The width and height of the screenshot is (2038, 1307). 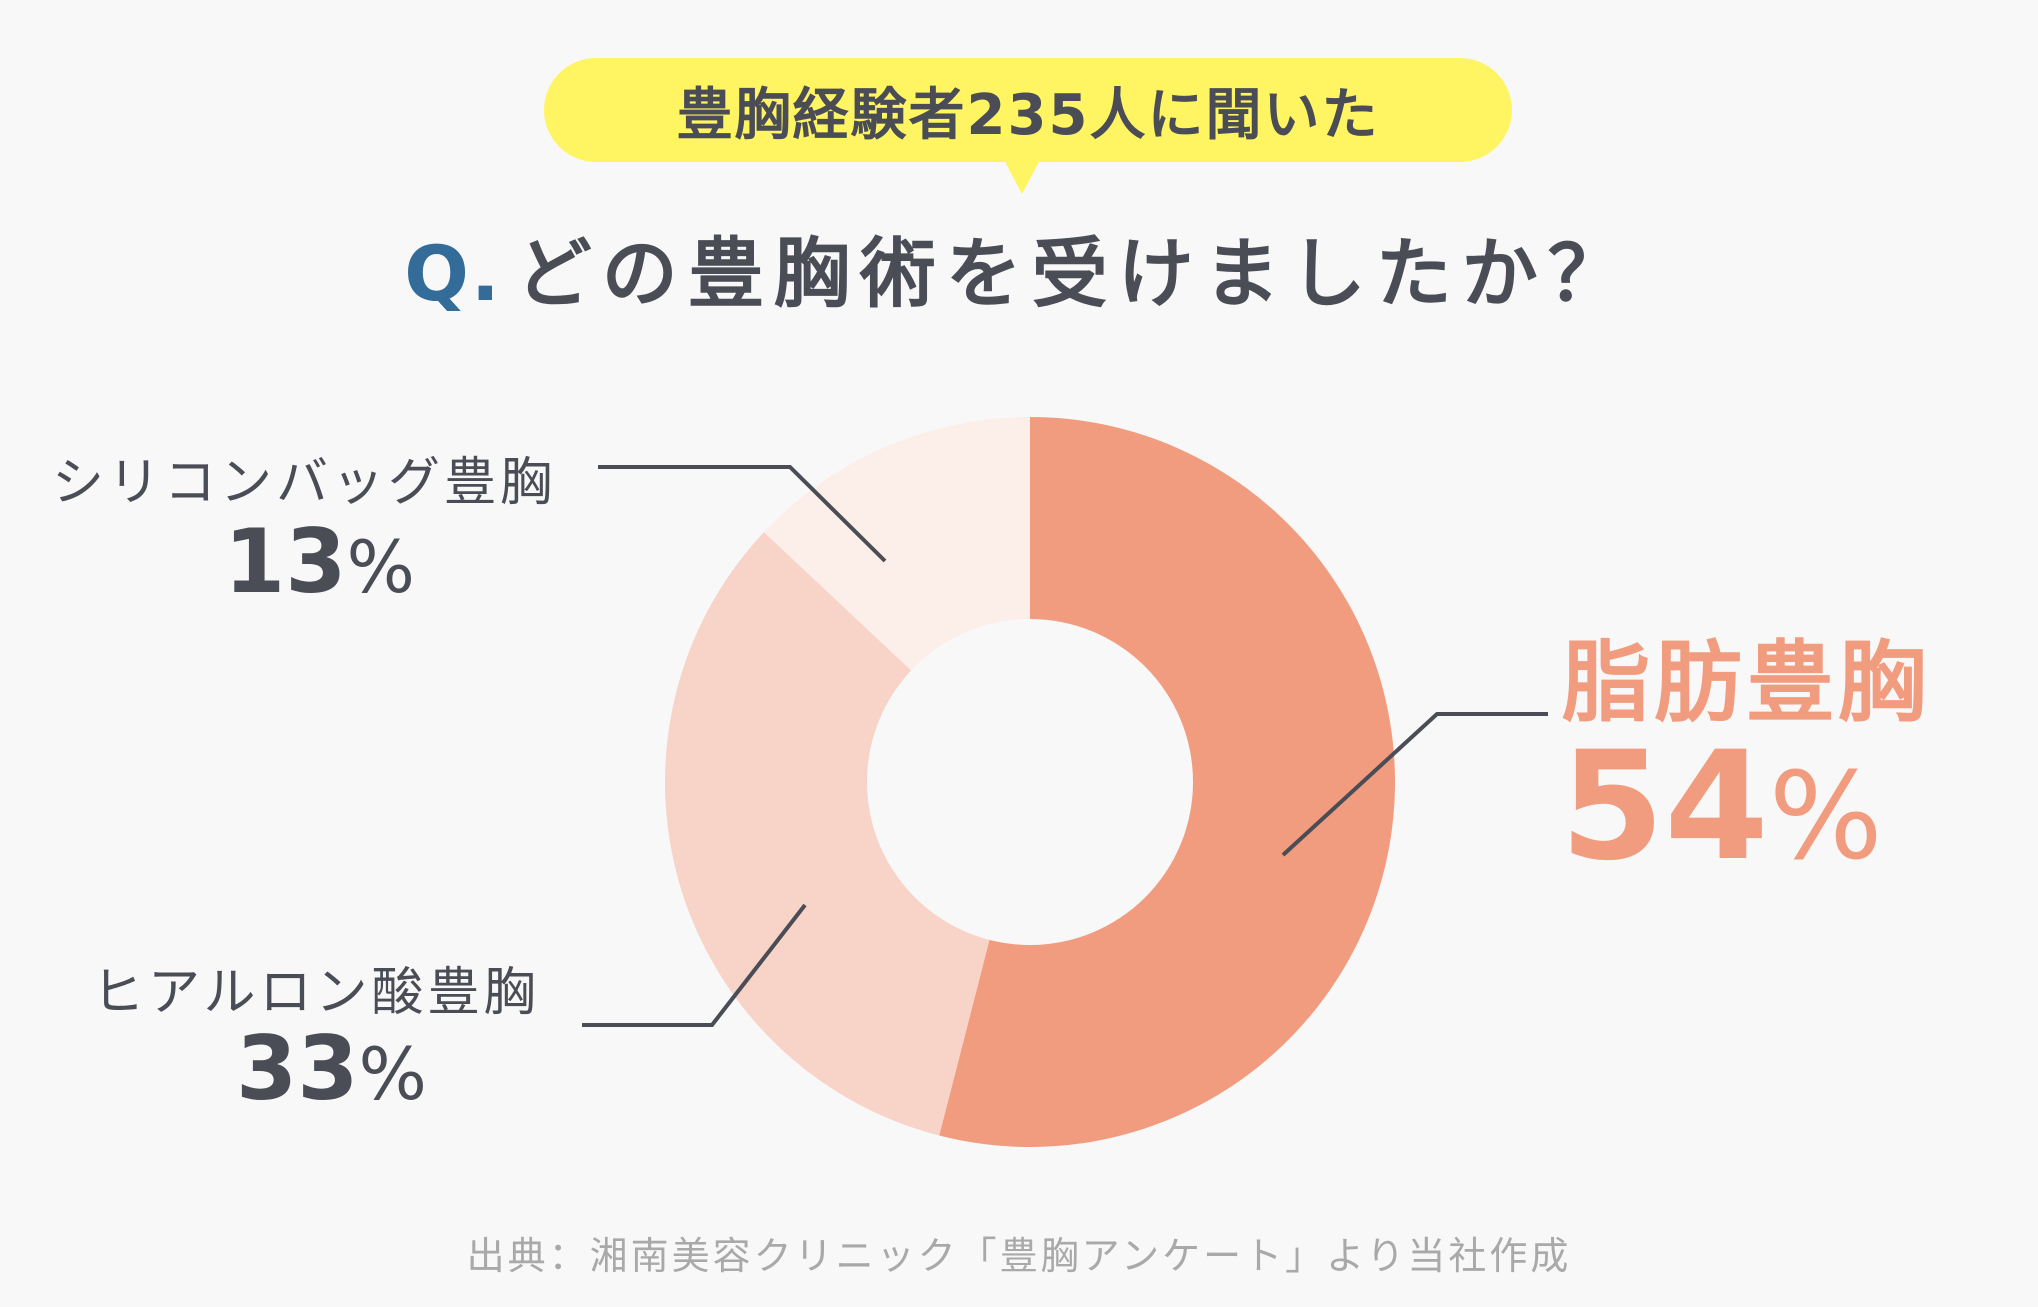 I want to click on label-fat-name: 脂肪豊胸, so click(x=1746, y=682).